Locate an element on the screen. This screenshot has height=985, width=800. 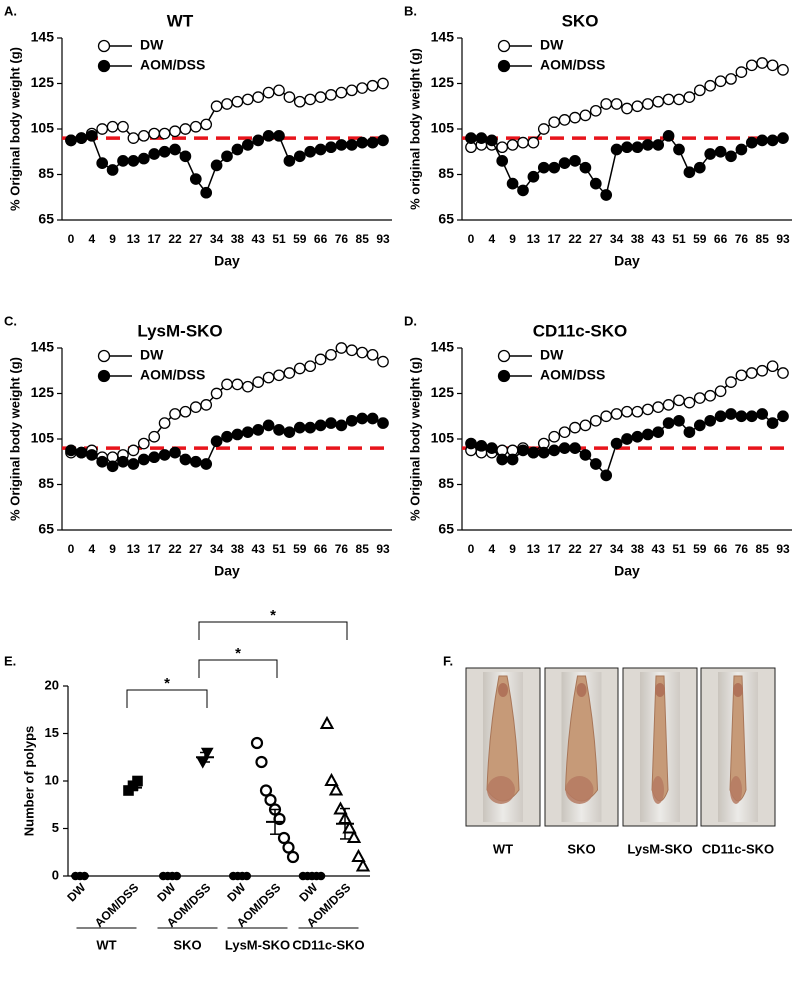
chart-title: CD11c-SKO is located at coordinates (580, 330).